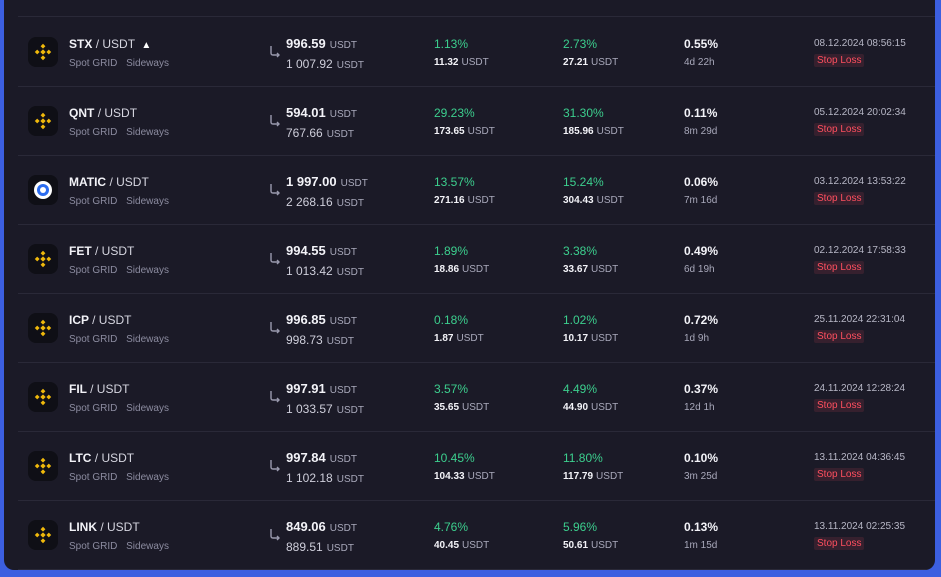 This screenshot has height=577, width=941. What do you see at coordinates (321, 122) in the screenshot?
I see `investment-cell: 594.01 USDT 767.66 USDT` at bounding box center [321, 122].